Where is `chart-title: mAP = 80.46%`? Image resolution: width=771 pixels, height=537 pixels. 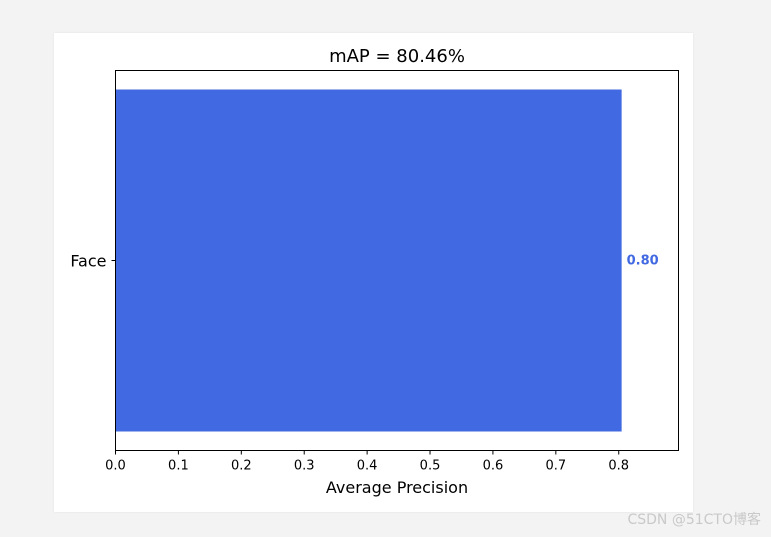
chart-title: mAP = 80.46% is located at coordinates (397, 56).